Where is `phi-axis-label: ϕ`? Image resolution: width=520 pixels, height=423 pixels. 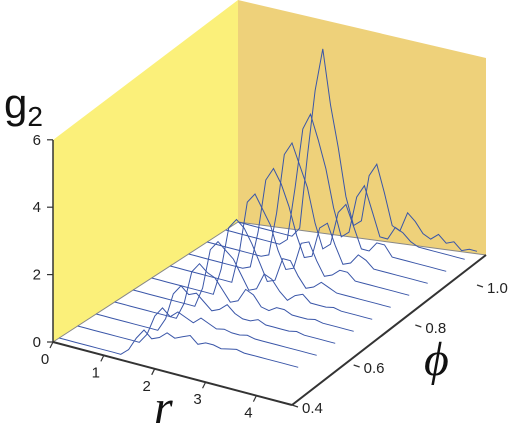 phi-axis-label: ϕ is located at coordinates (436, 359).